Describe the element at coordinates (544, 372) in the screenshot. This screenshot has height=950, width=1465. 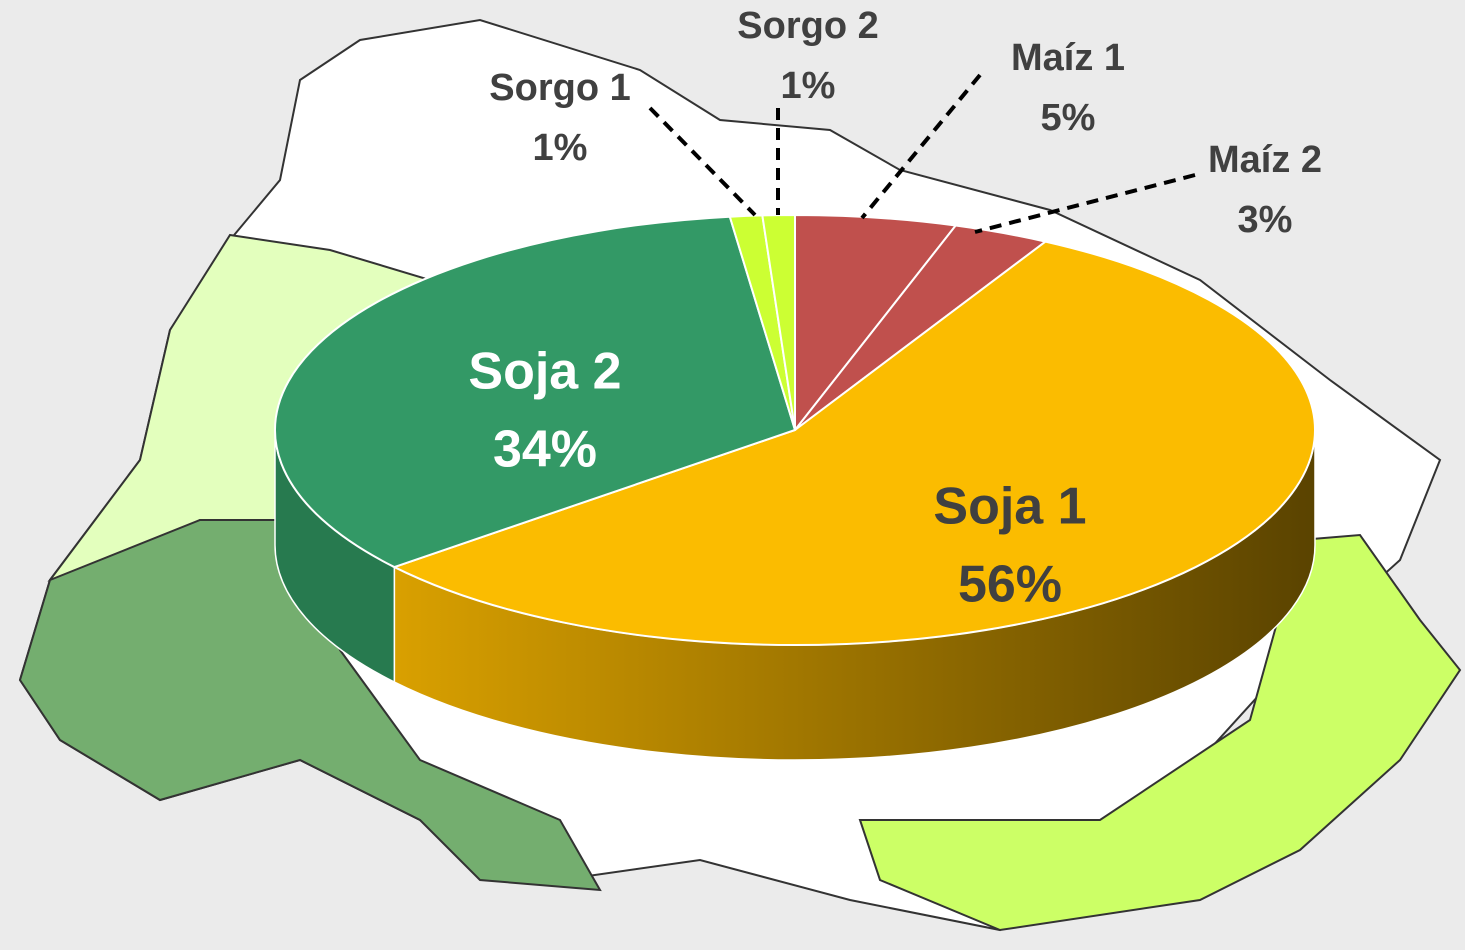
I see `slice-label: Soja 2` at that location.